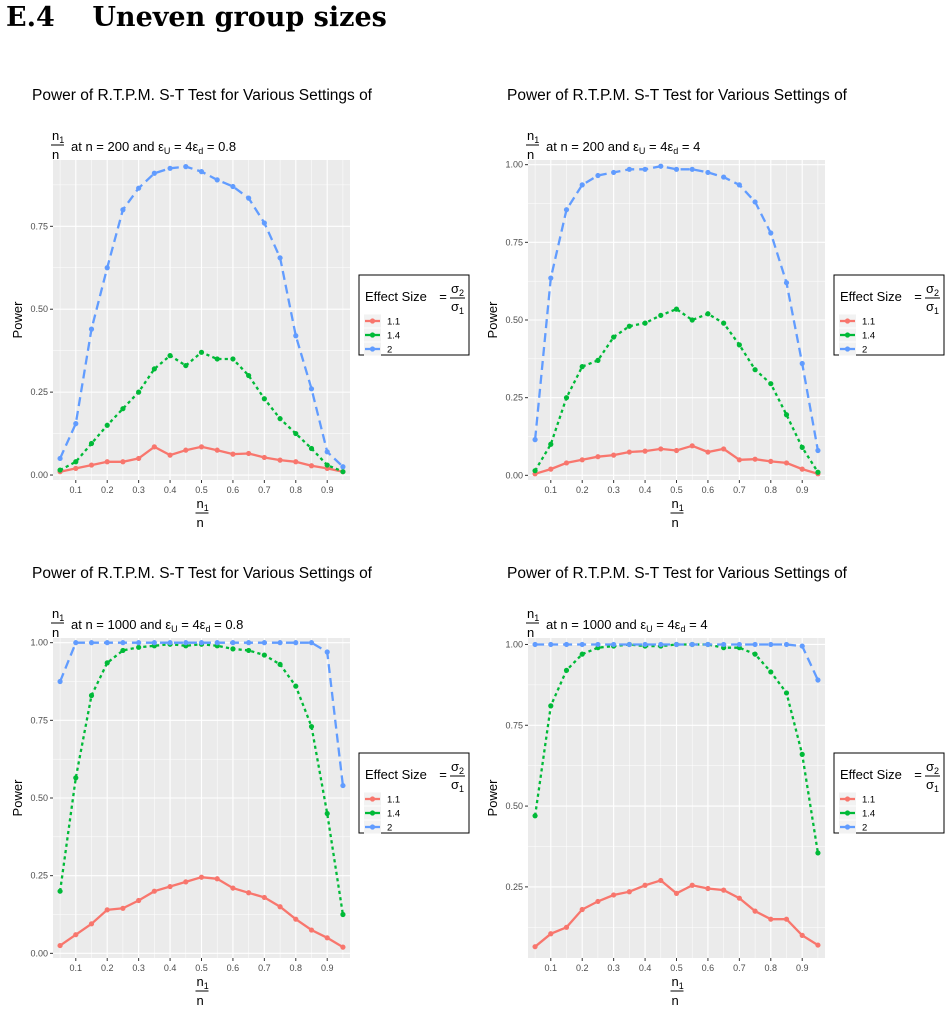 Image resolution: width=950 pixels, height=1018 pixels. I want to click on legend-label: 1.1, so click(868, 800).